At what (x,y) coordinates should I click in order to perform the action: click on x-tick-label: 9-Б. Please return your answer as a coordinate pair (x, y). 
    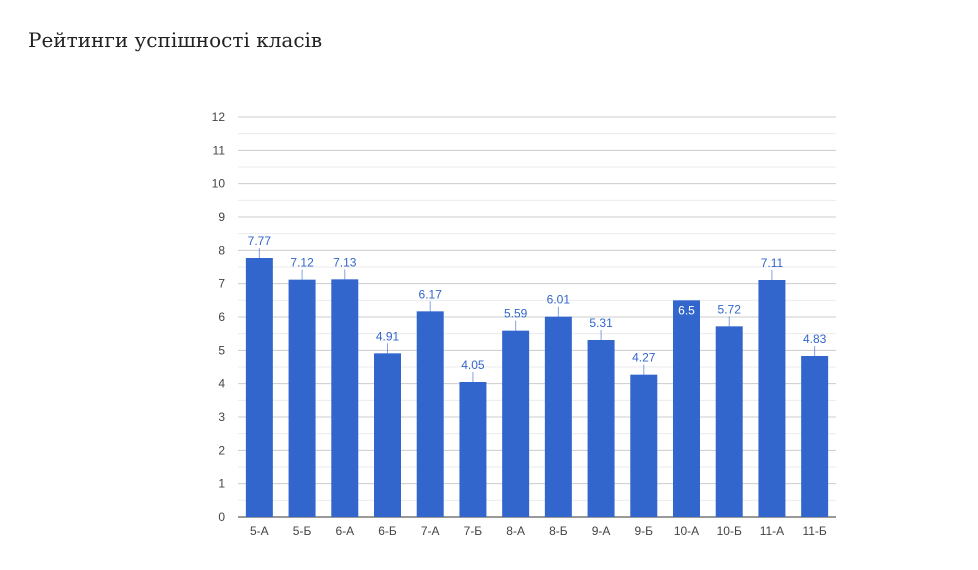
    Looking at the image, I should click on (644, 531).